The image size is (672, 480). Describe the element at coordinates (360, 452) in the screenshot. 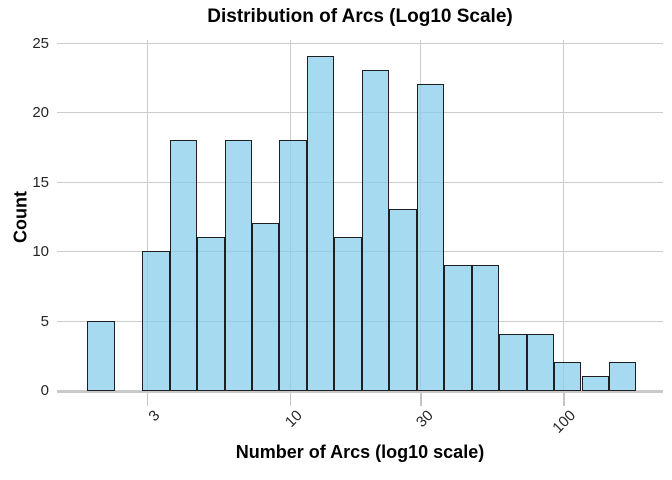

I see `x-axis-label: Number of Arcs (log10 scale)` at that location.